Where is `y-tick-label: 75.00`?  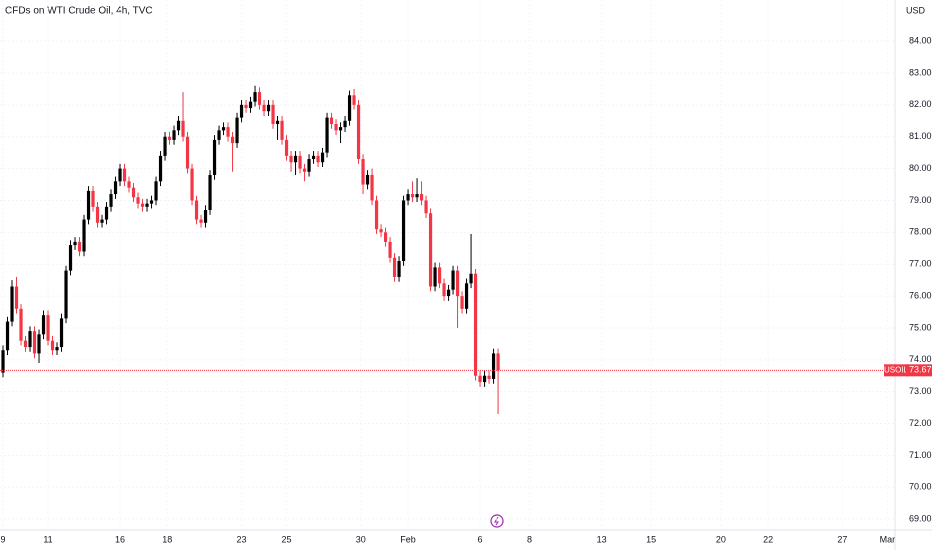
y-tick-label: 75.00 is located at coordinates (920, 327).